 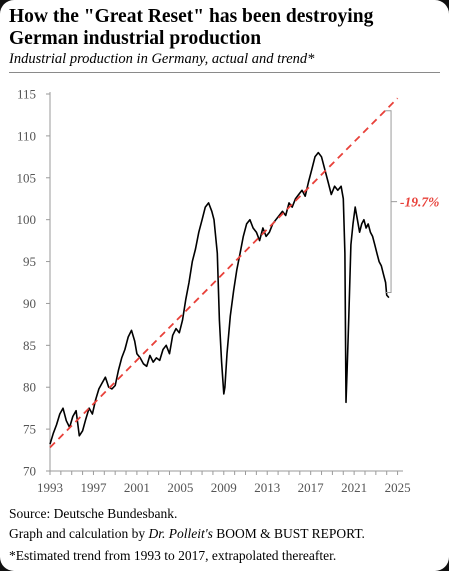 What do you see at coordinates (29, 303) in the screenshot?
I see `y-tick-label: 90` at bounding box center [29, 303].